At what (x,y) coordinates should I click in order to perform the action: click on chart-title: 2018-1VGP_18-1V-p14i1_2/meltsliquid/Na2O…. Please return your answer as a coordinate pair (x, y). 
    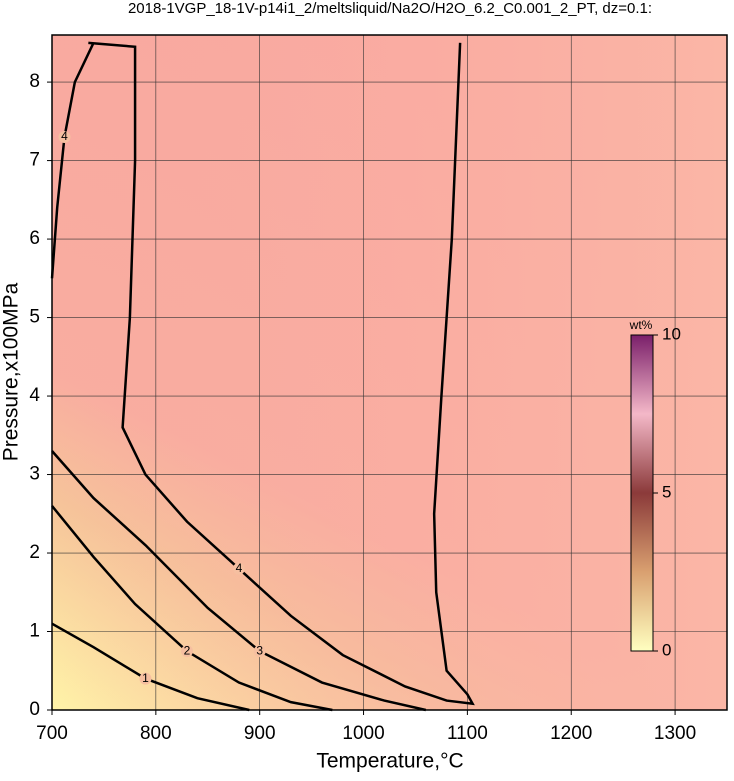
    Looking at the image, I should click on (390, 8).